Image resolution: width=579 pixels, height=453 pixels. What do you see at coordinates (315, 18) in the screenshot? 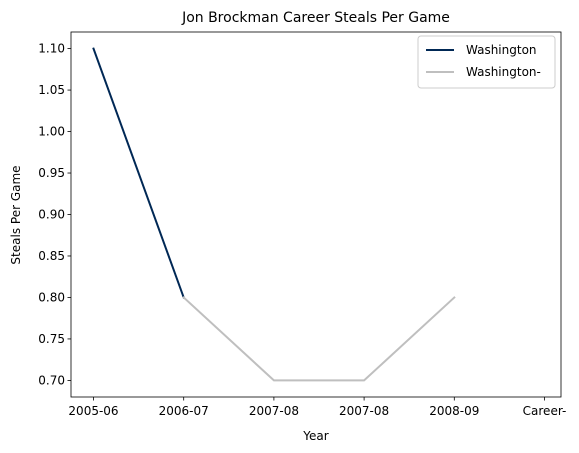
I see `chart-title: Jon Brockman Career Steals Per Game` at bounding box center [315, 18].